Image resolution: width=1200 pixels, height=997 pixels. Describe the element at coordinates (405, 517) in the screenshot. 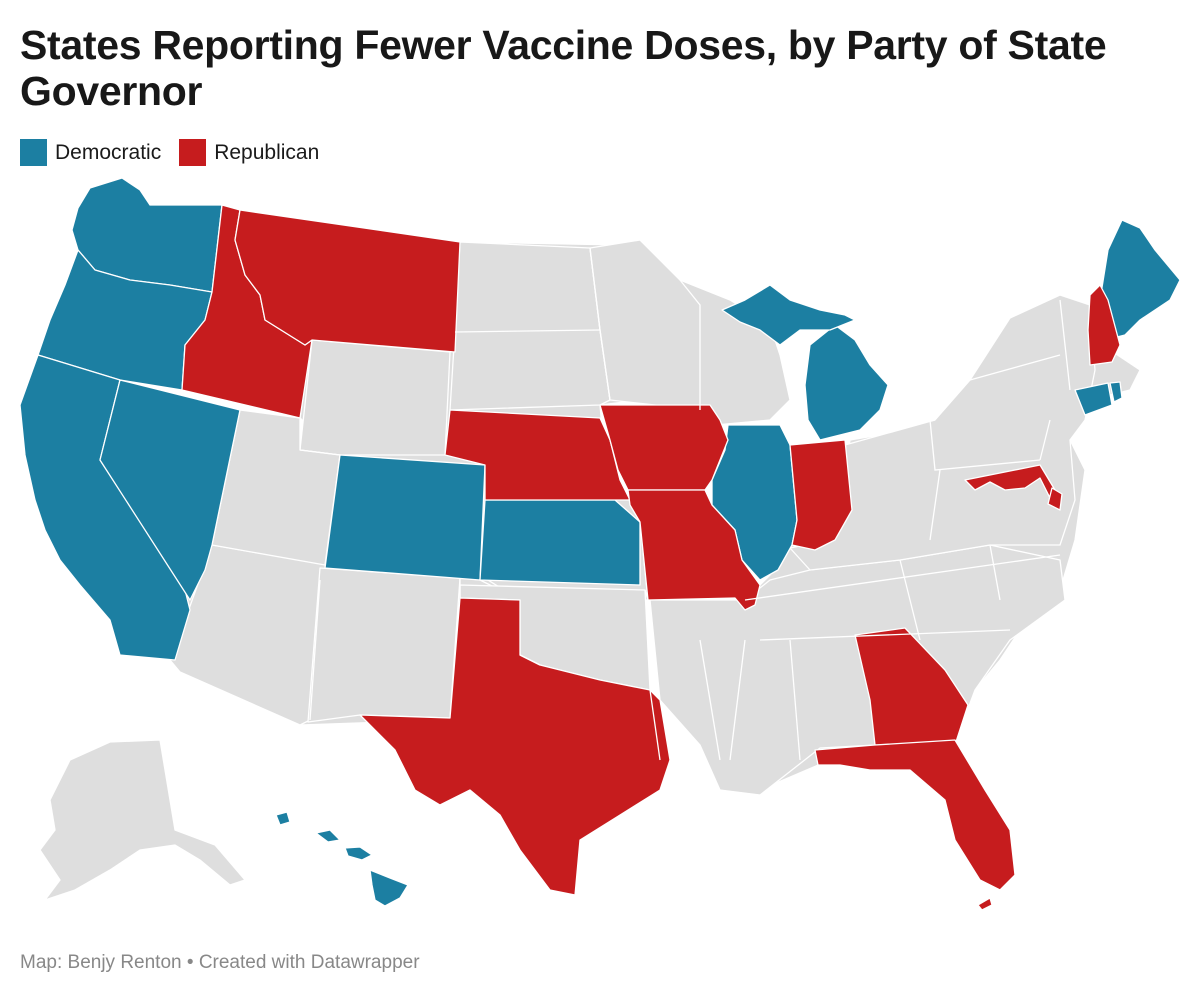

I see `state-colorado` at that location.